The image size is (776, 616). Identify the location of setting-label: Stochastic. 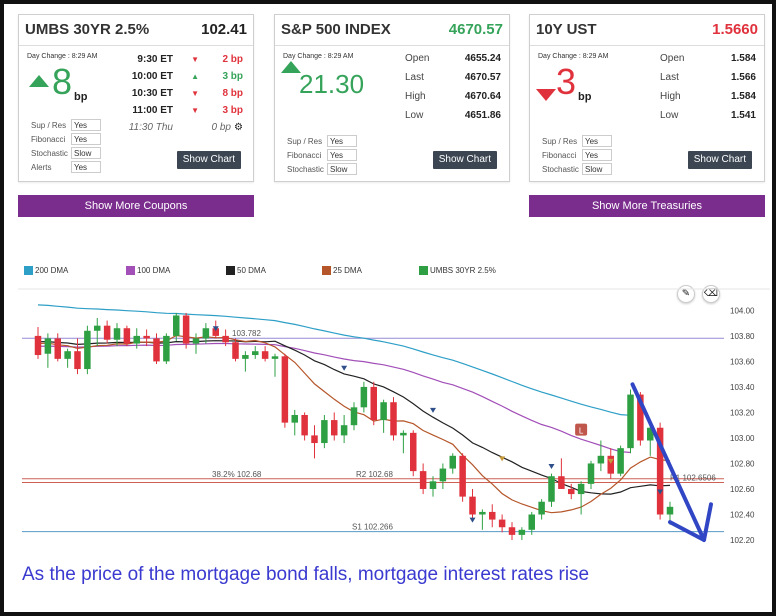
(560, 169).